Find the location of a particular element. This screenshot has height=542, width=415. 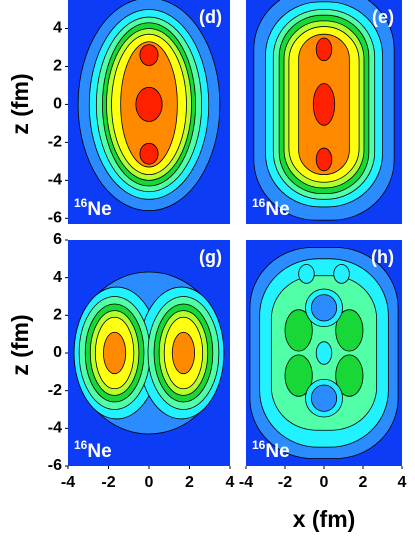

panel-label: (d) is located at coordinates (210, 17).